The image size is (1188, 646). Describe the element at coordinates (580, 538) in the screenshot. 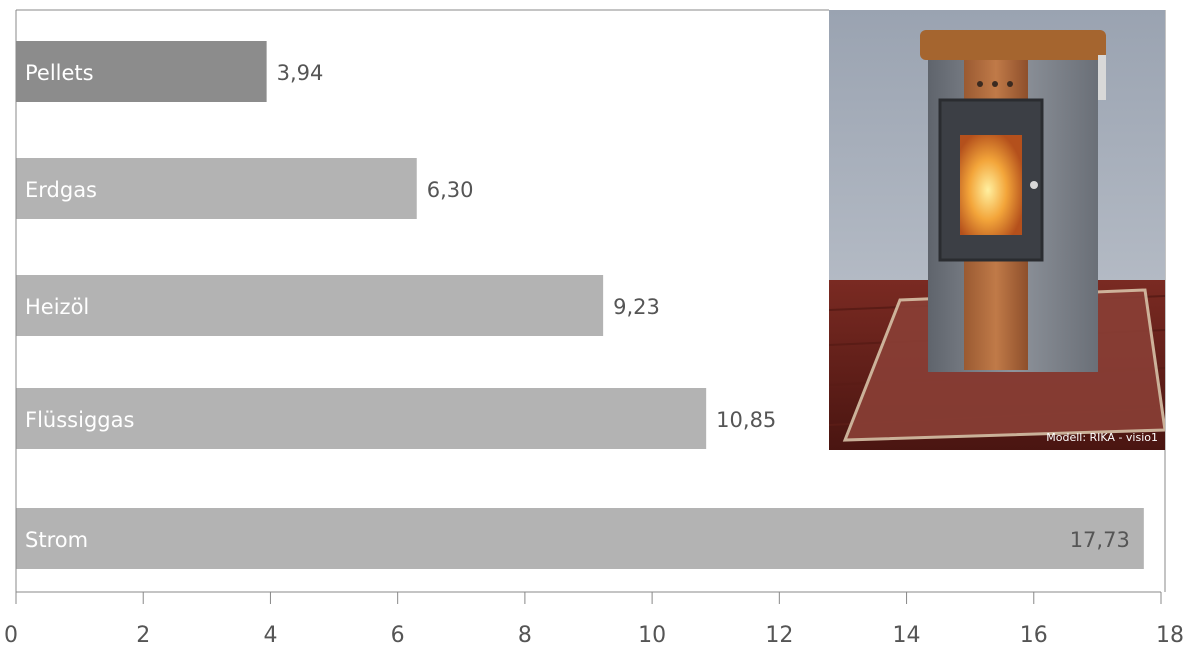

I see `bar-strom` at that location.